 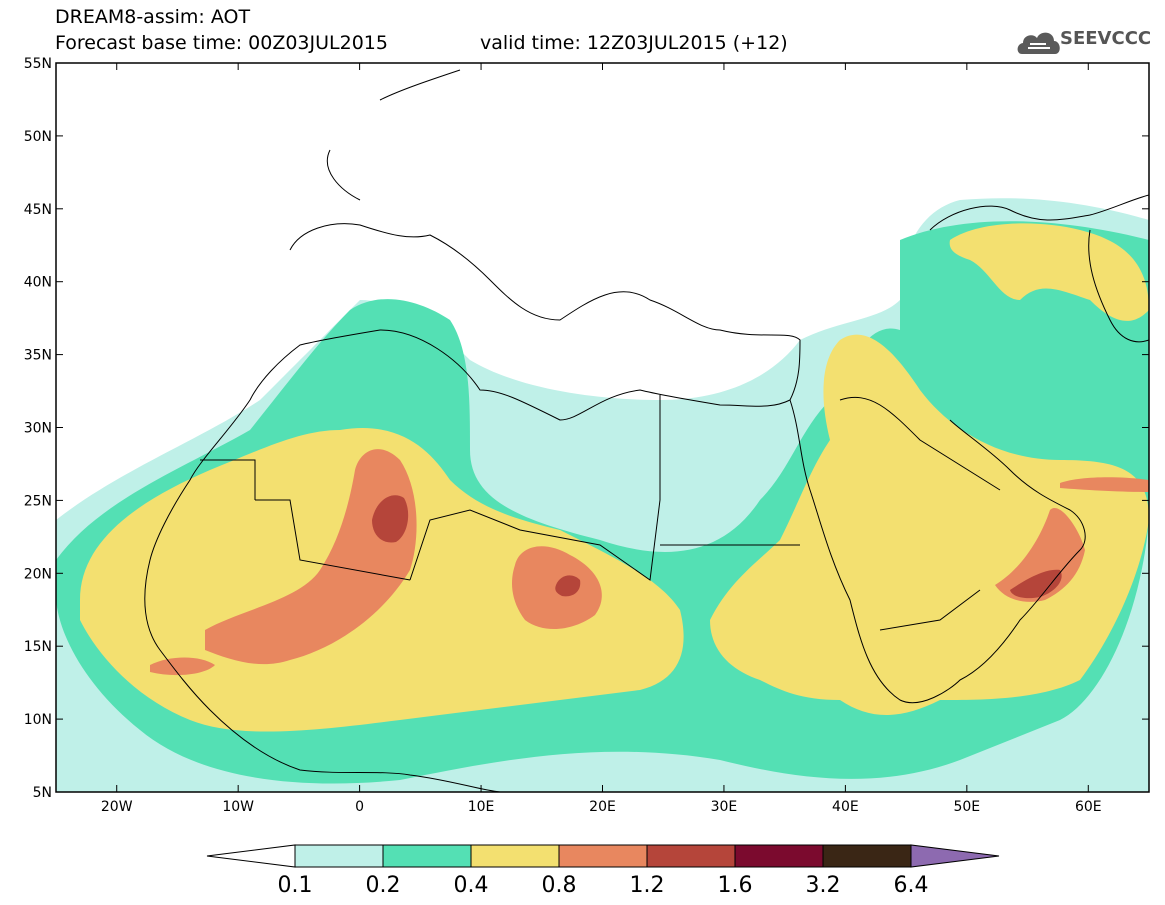 I want to click on y-tick-label: 10N, so click(x=38, y=720).